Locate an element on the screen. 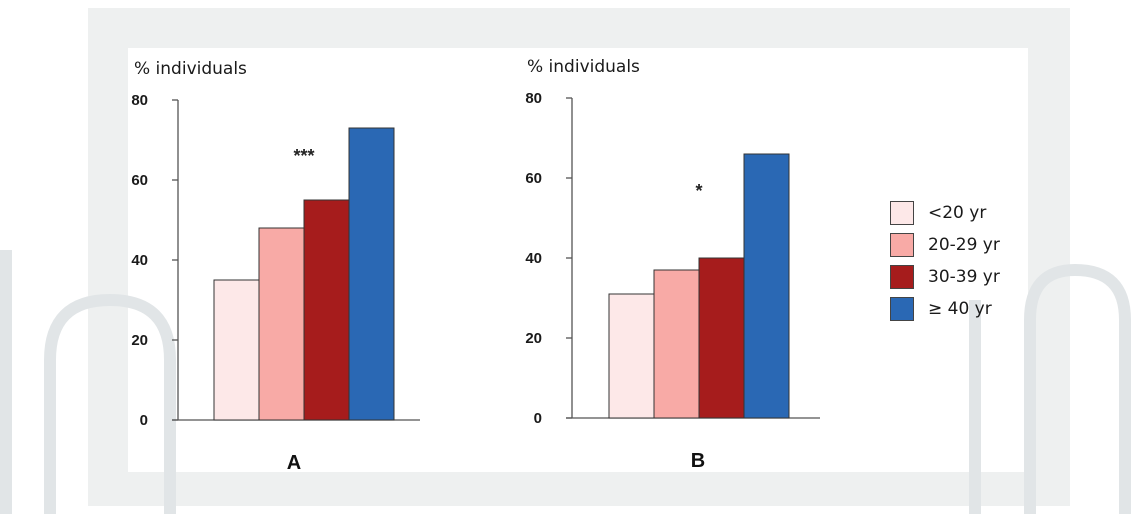 The image size is (1141, 514). legend-label: 20-29 yr is located at coordinates (964, 245).